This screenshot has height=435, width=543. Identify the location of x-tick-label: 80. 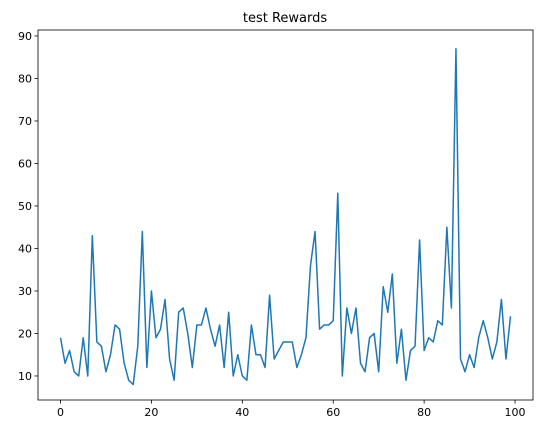
(424, 412).